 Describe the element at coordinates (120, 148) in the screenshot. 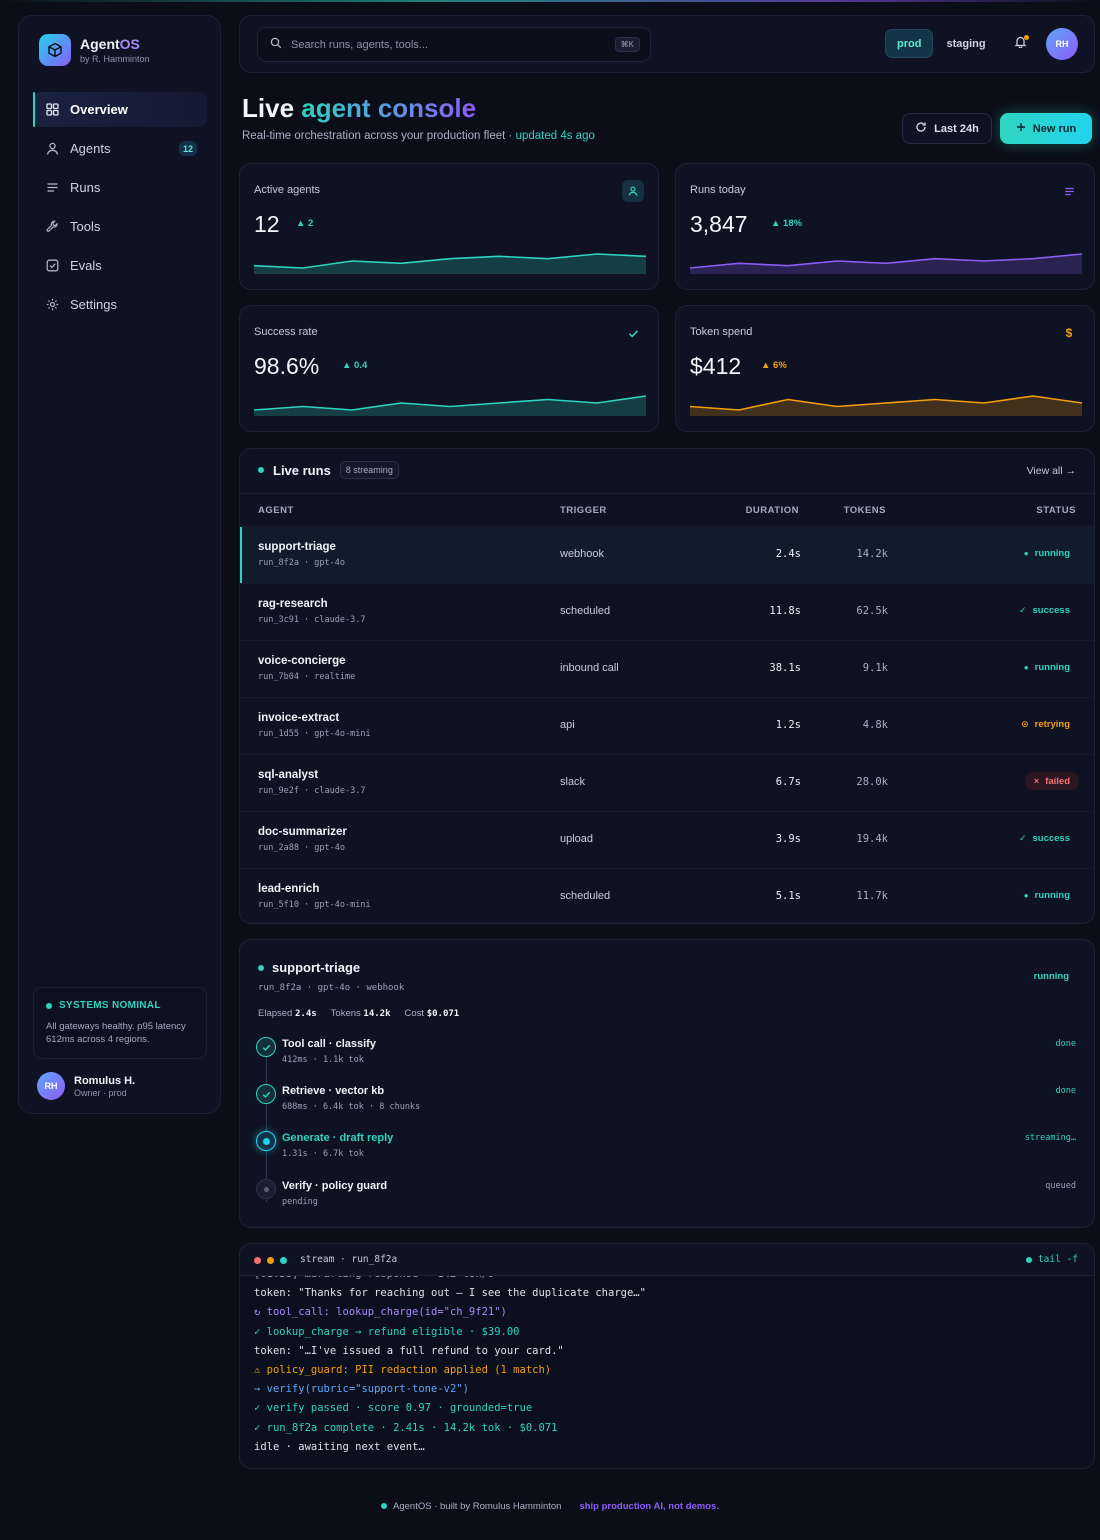

I see `sidebar-item-agents: Agents 12` at that location.